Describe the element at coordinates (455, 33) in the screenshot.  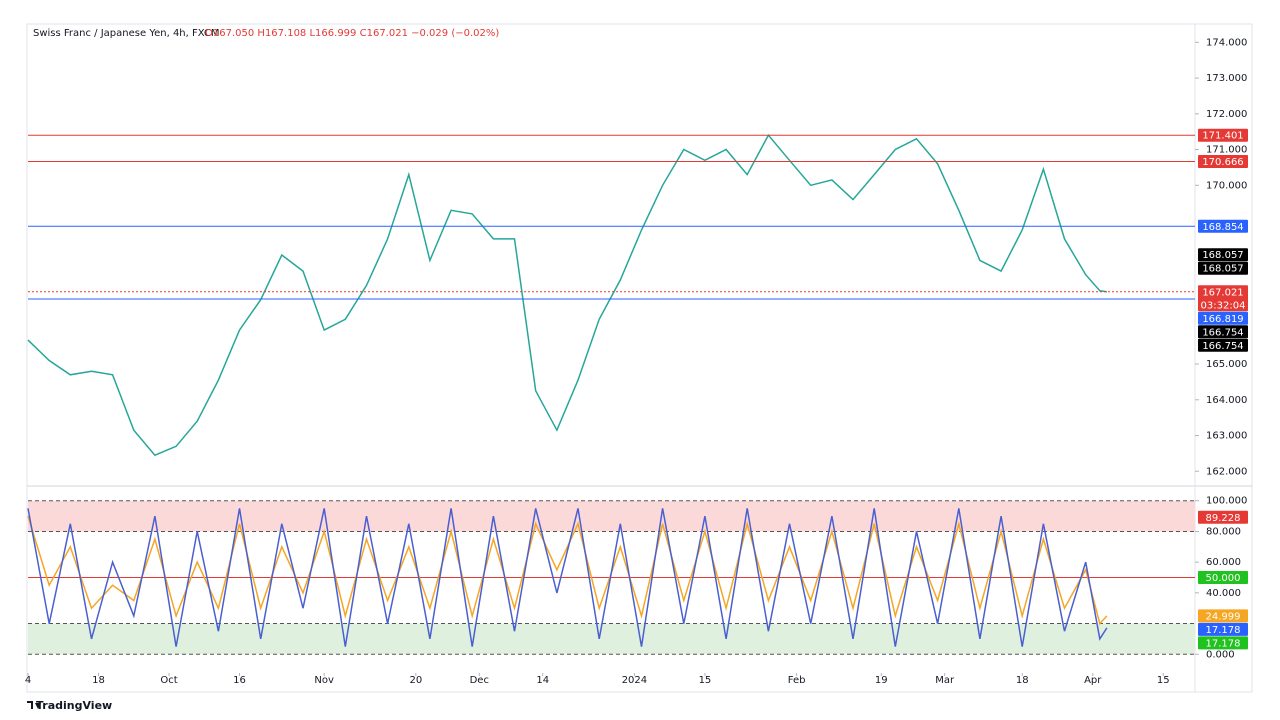
I see `change: −0.029 (−0.02%)` at that location.